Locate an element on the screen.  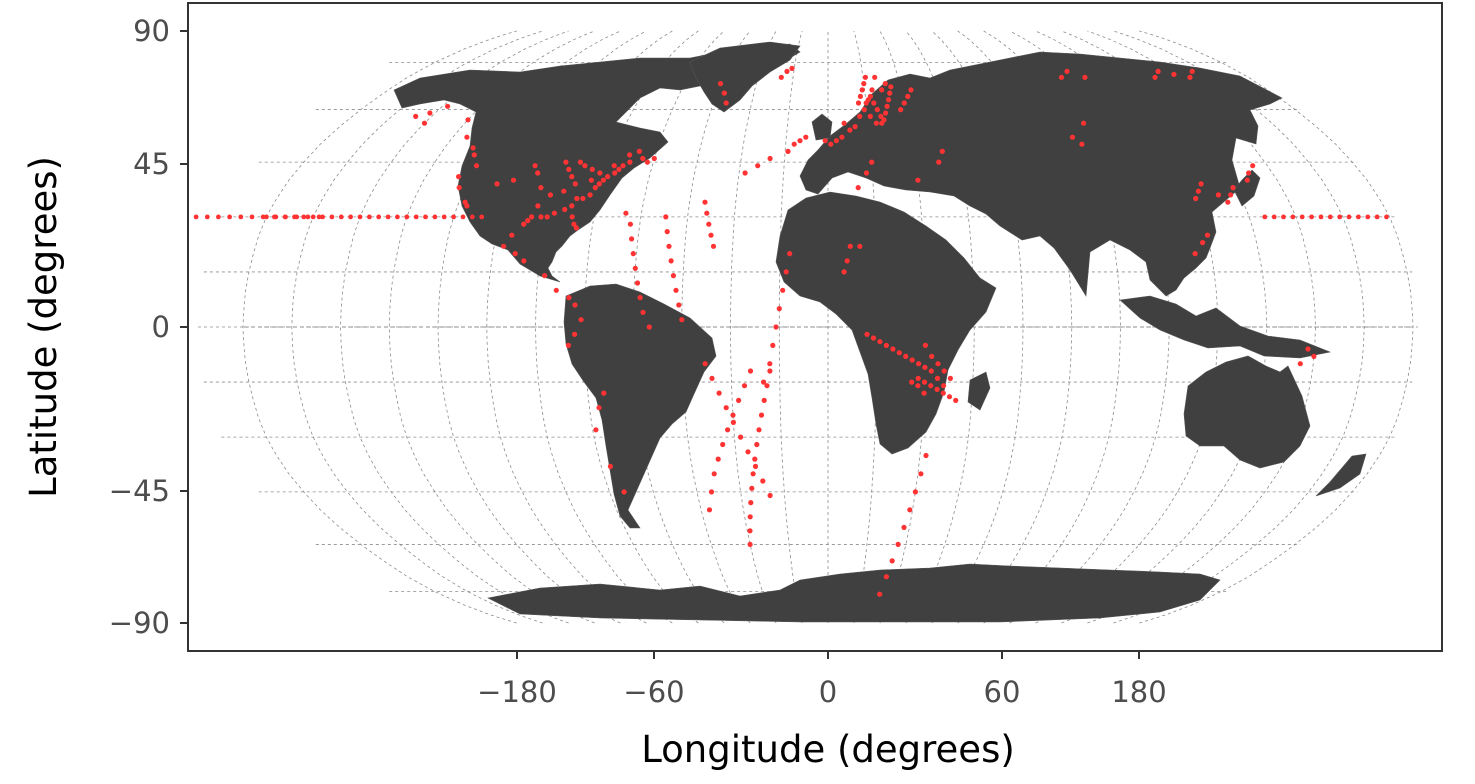
x-tick-label: 0 is located at coordinates (828, 692).